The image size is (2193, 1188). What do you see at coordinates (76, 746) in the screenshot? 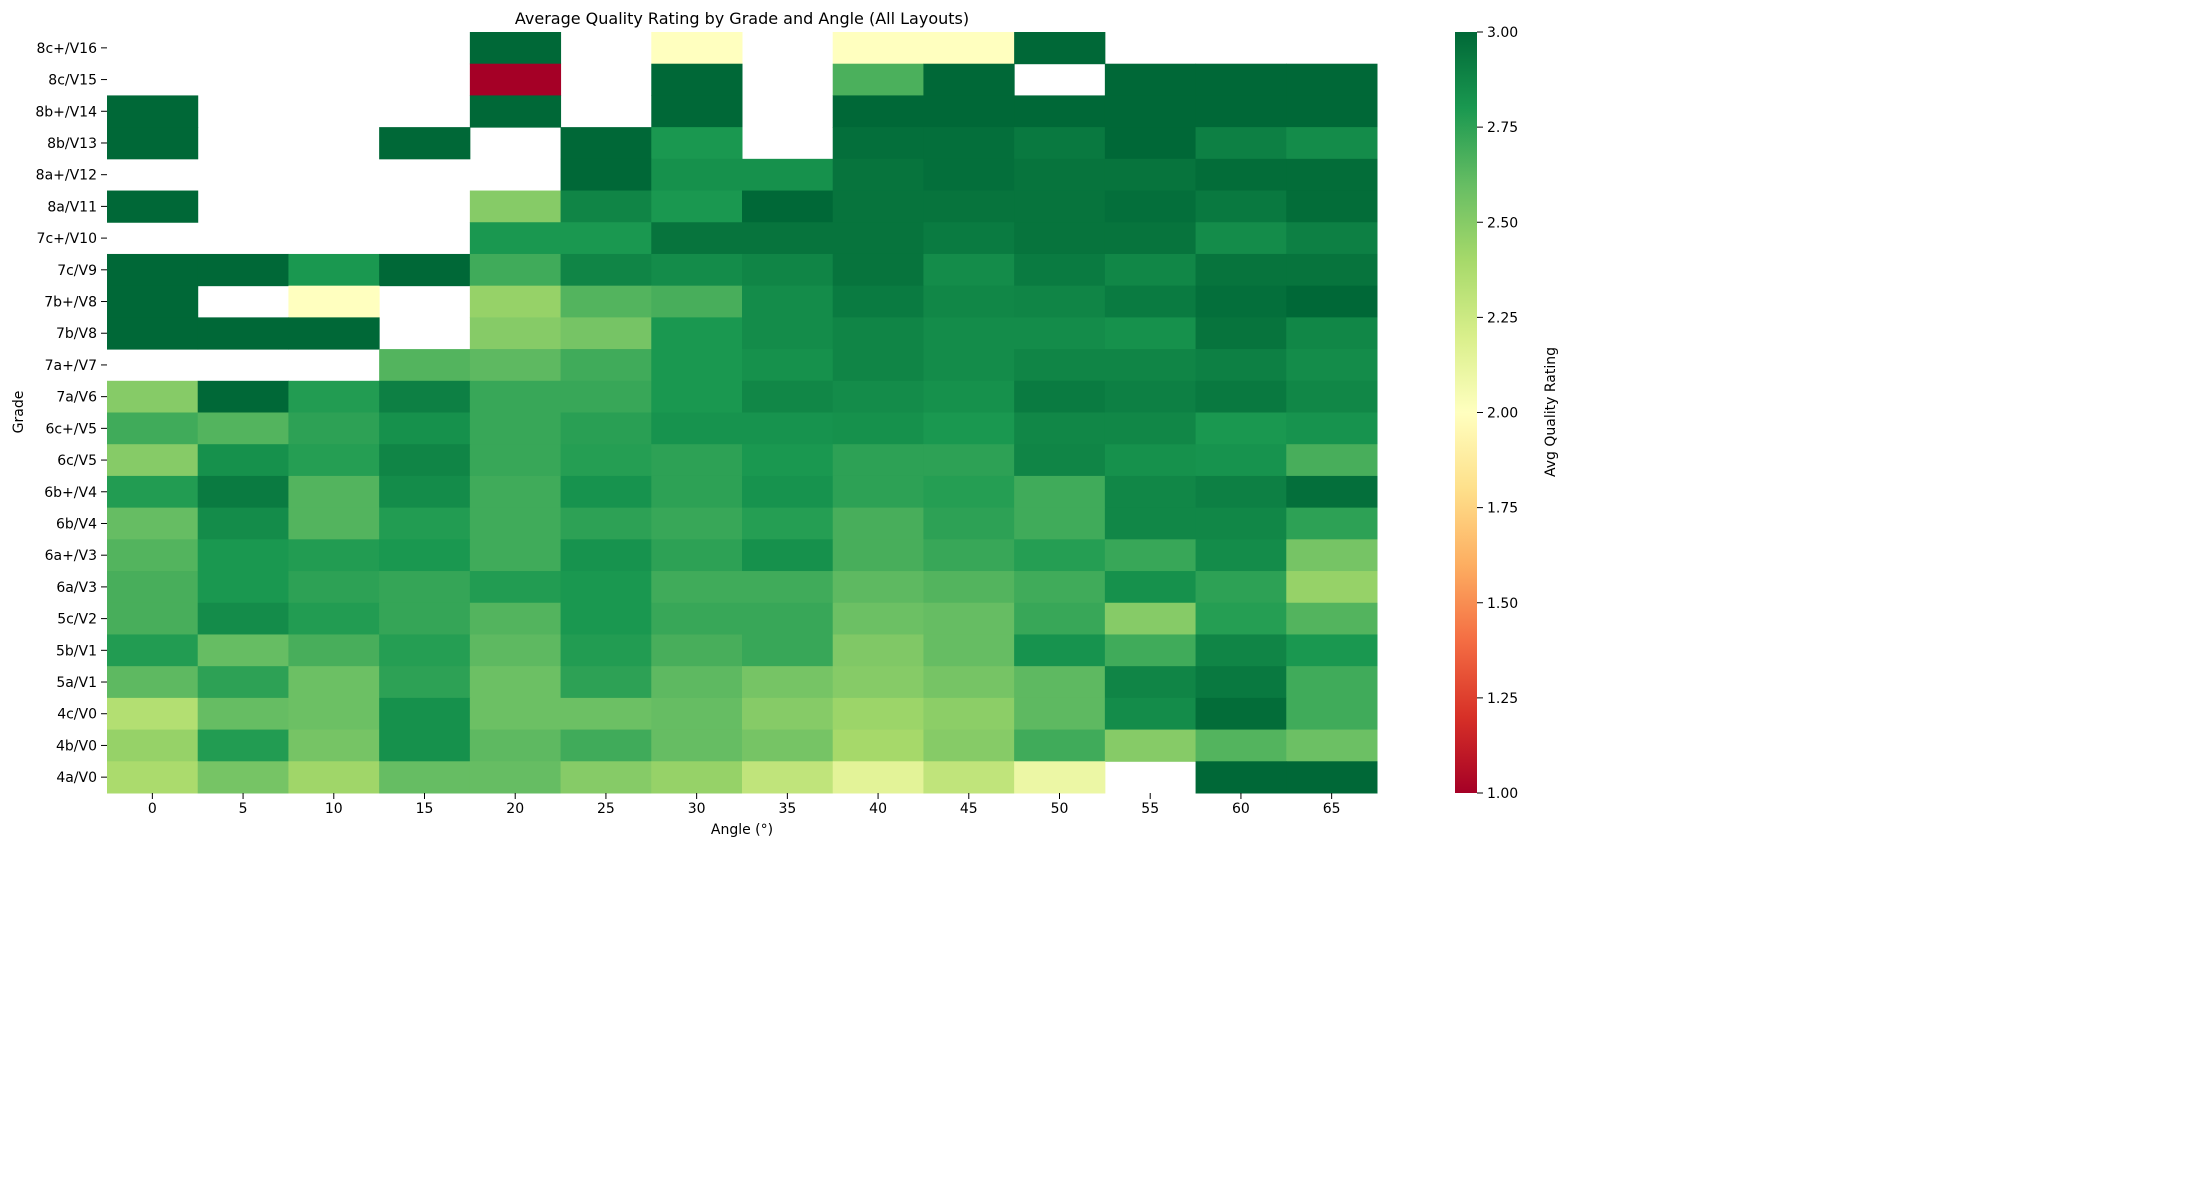
I see `y-tick-label: 4b/V0` at bounding box center [76, 746].